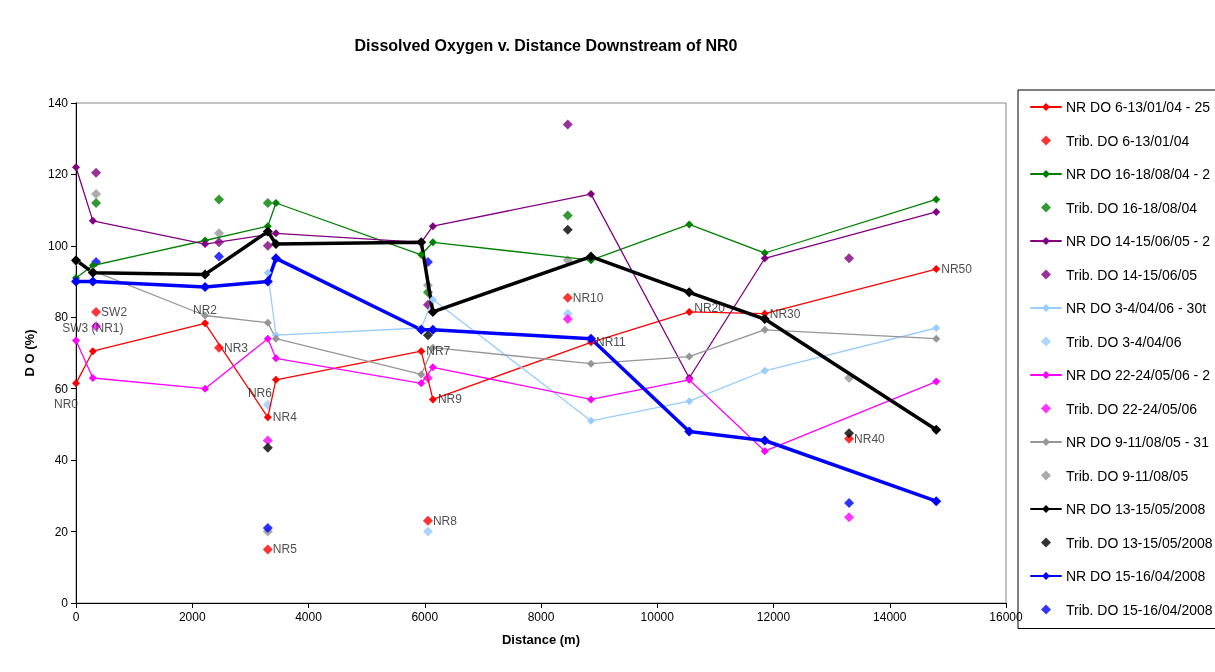 The image size is (1215, 672). Describe the element at coordinates (58, 103) in the screenshot. I see `y-tick-label: 140` at that location.